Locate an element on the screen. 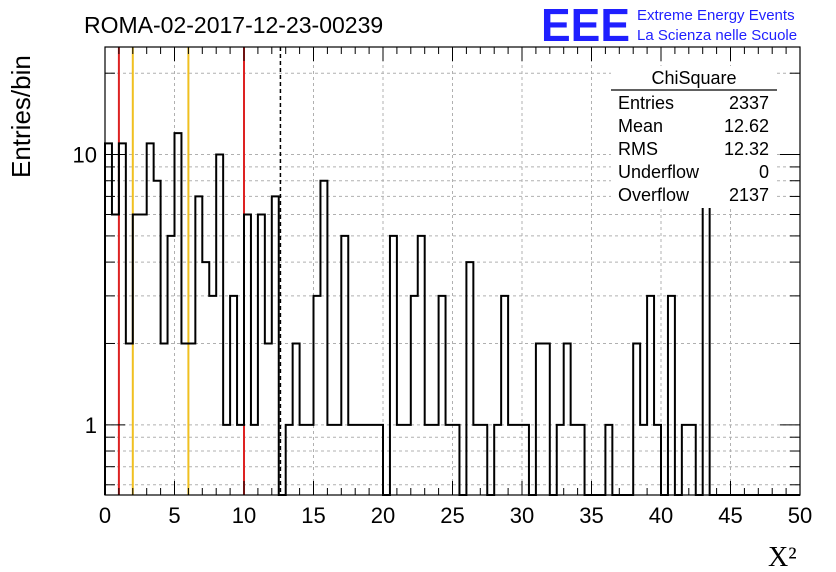  x-tick-label: 35 is located at coordinates (591, 515).